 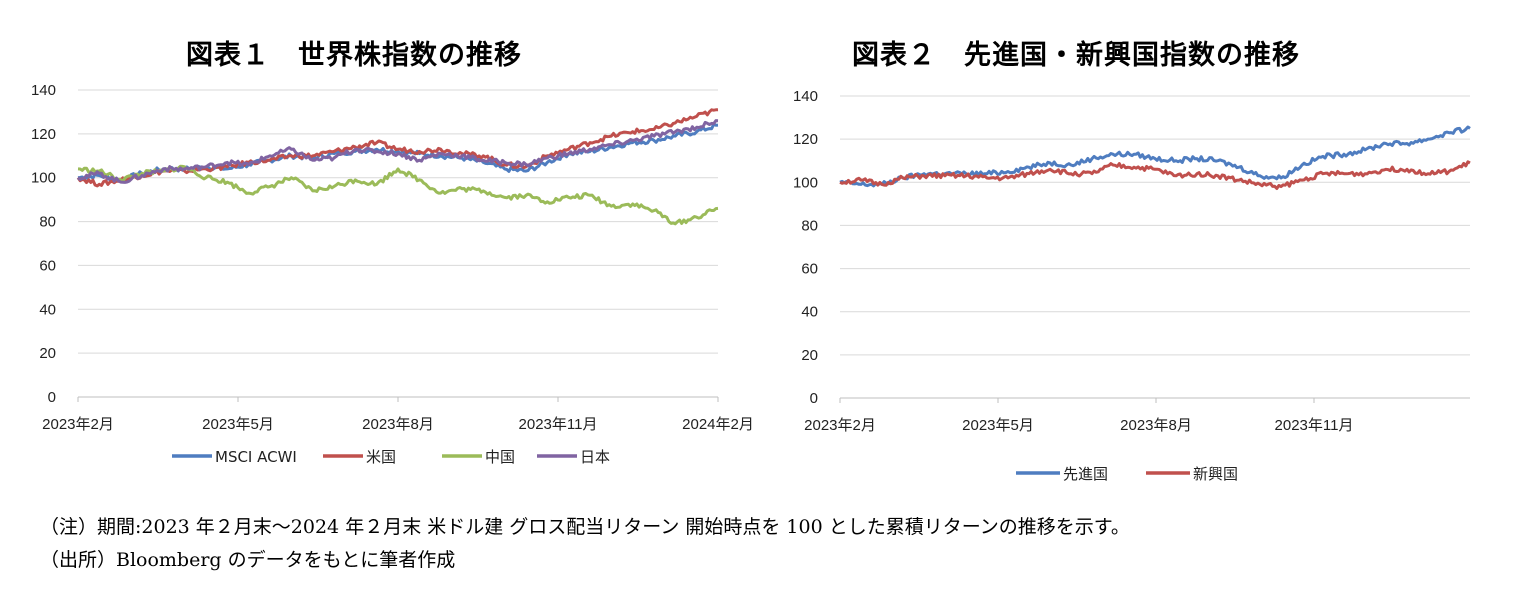 I want to click on legend-label-2: 米国, so click(x=381, y=457).